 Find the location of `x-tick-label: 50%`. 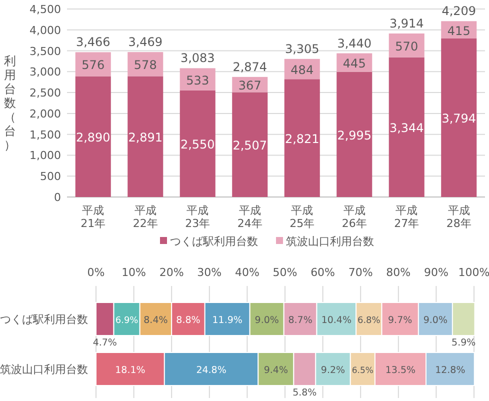

x-tick-label: 50% is located at coordinates (285, 272).